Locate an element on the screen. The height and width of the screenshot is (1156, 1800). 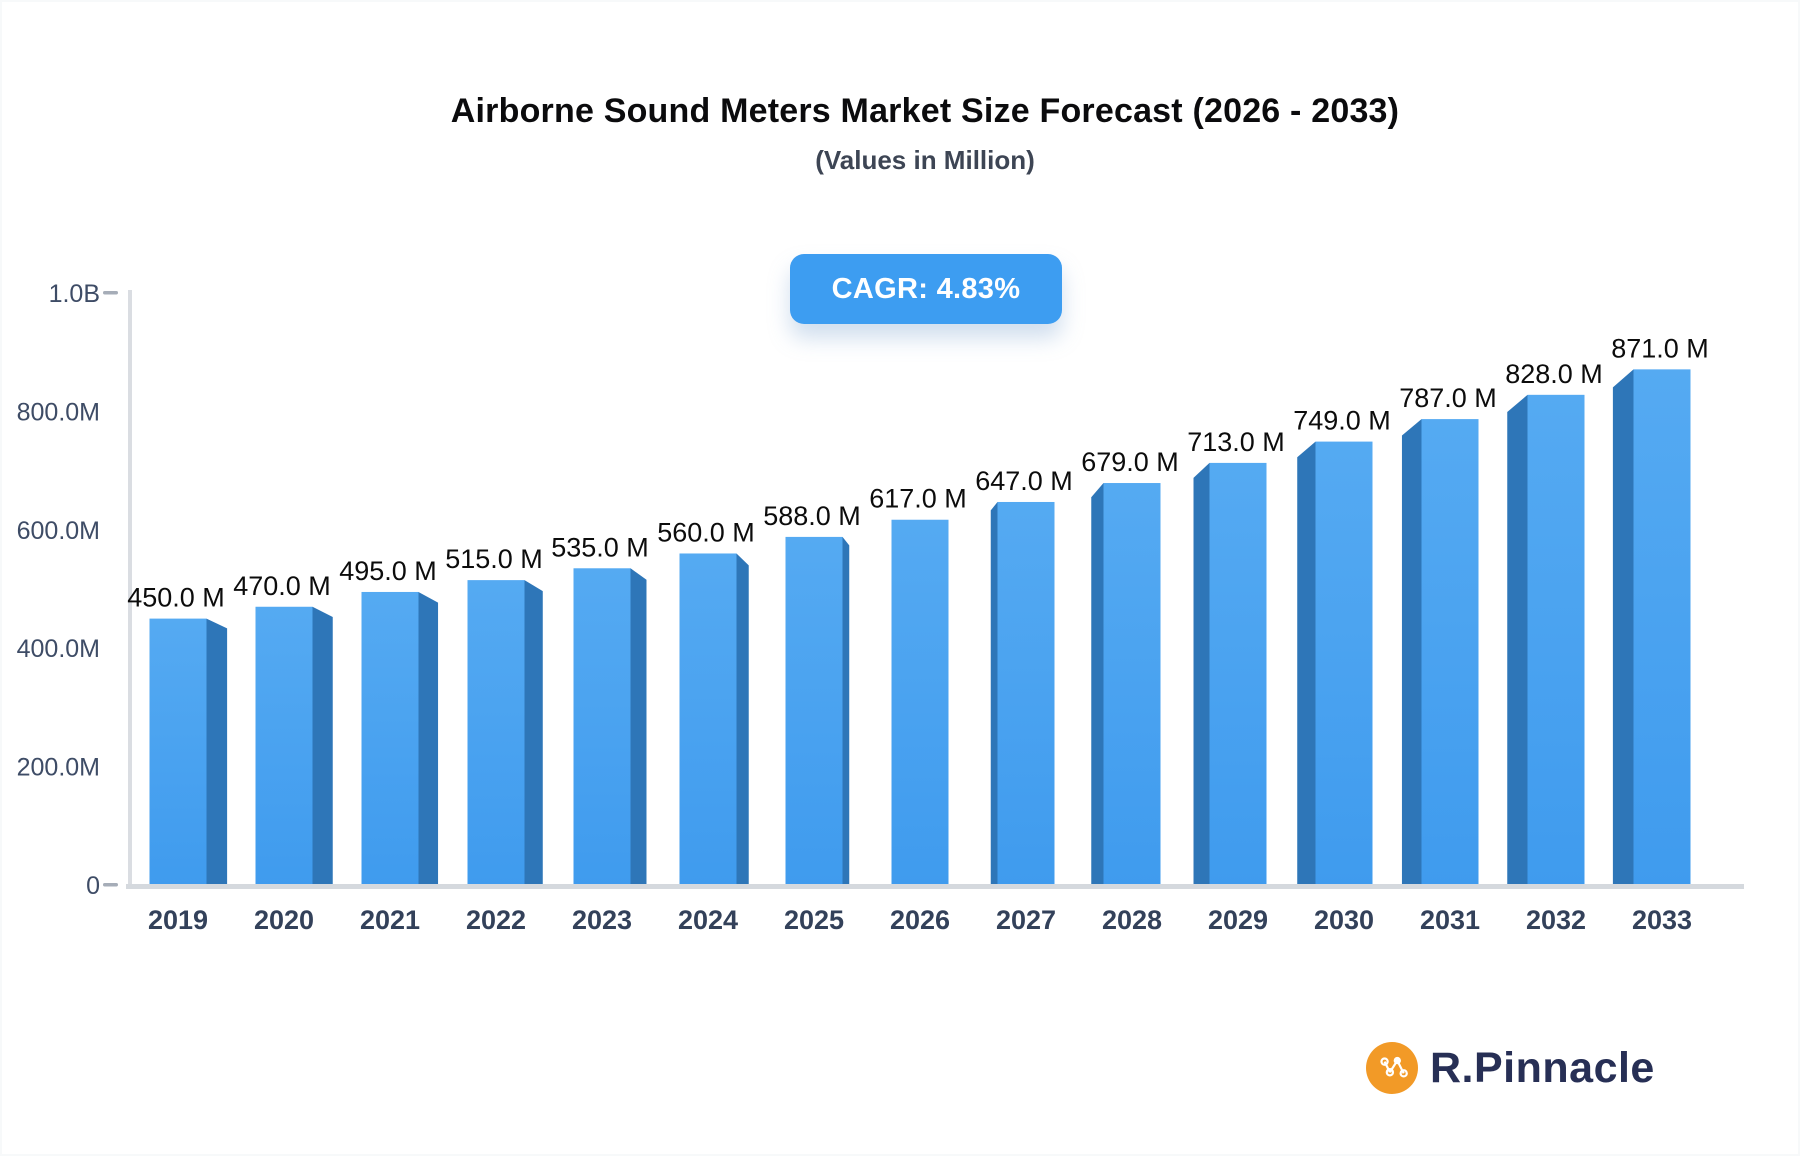
bar-value-label: 535.0 M is located at coordinates (600, 547).